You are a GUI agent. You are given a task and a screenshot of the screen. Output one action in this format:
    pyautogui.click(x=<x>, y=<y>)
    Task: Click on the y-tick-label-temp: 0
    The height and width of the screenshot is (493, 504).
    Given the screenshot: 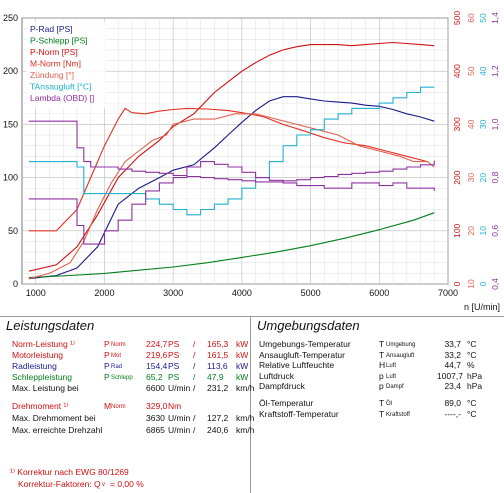 What is the action you would take?
    pyautogui.click(x=483, y=283)
    